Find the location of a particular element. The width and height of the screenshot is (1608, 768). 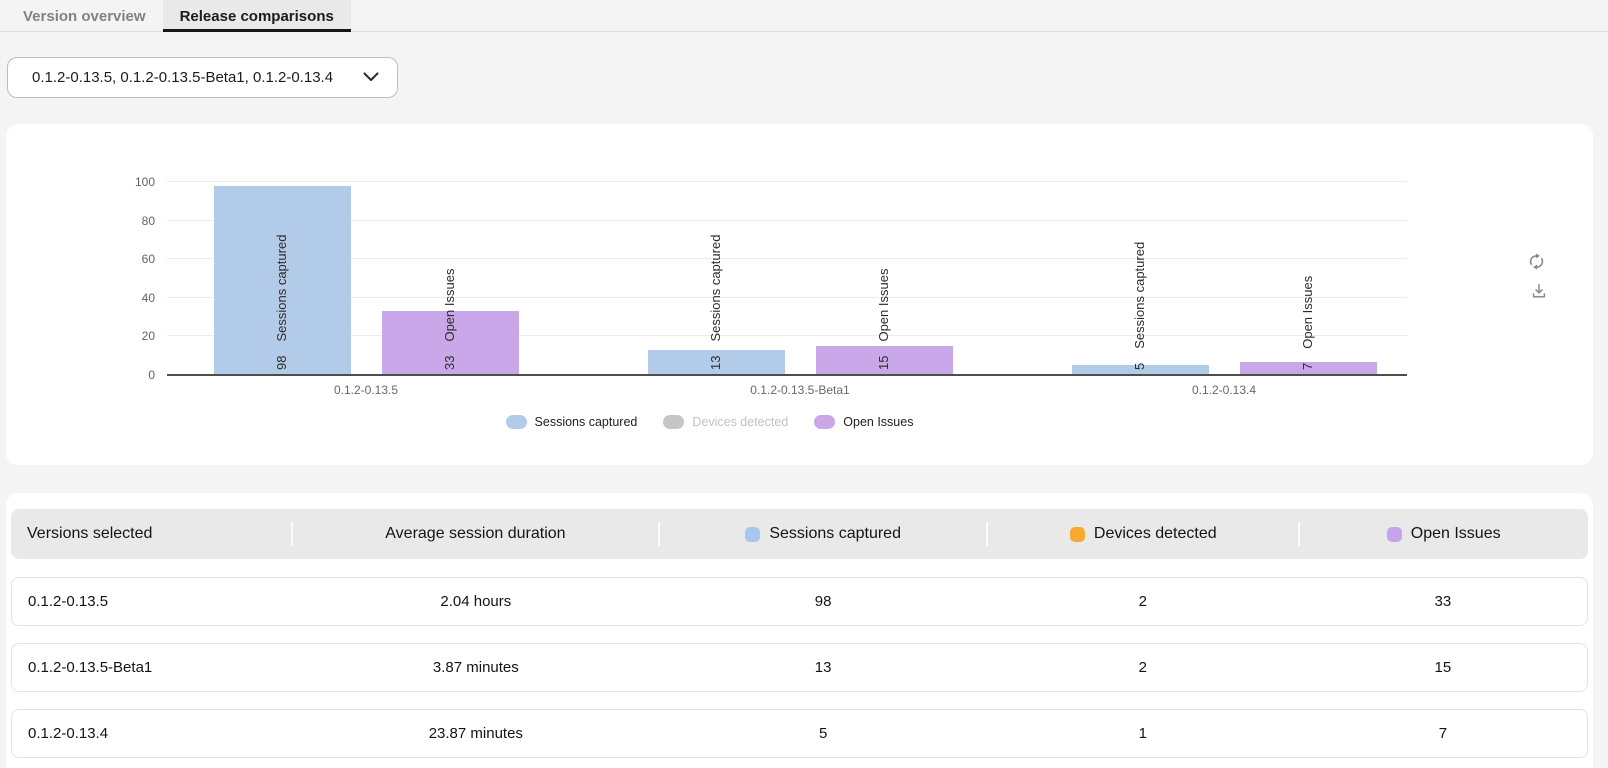

header-label: Devices detected is located at coordinates (1155, 533).